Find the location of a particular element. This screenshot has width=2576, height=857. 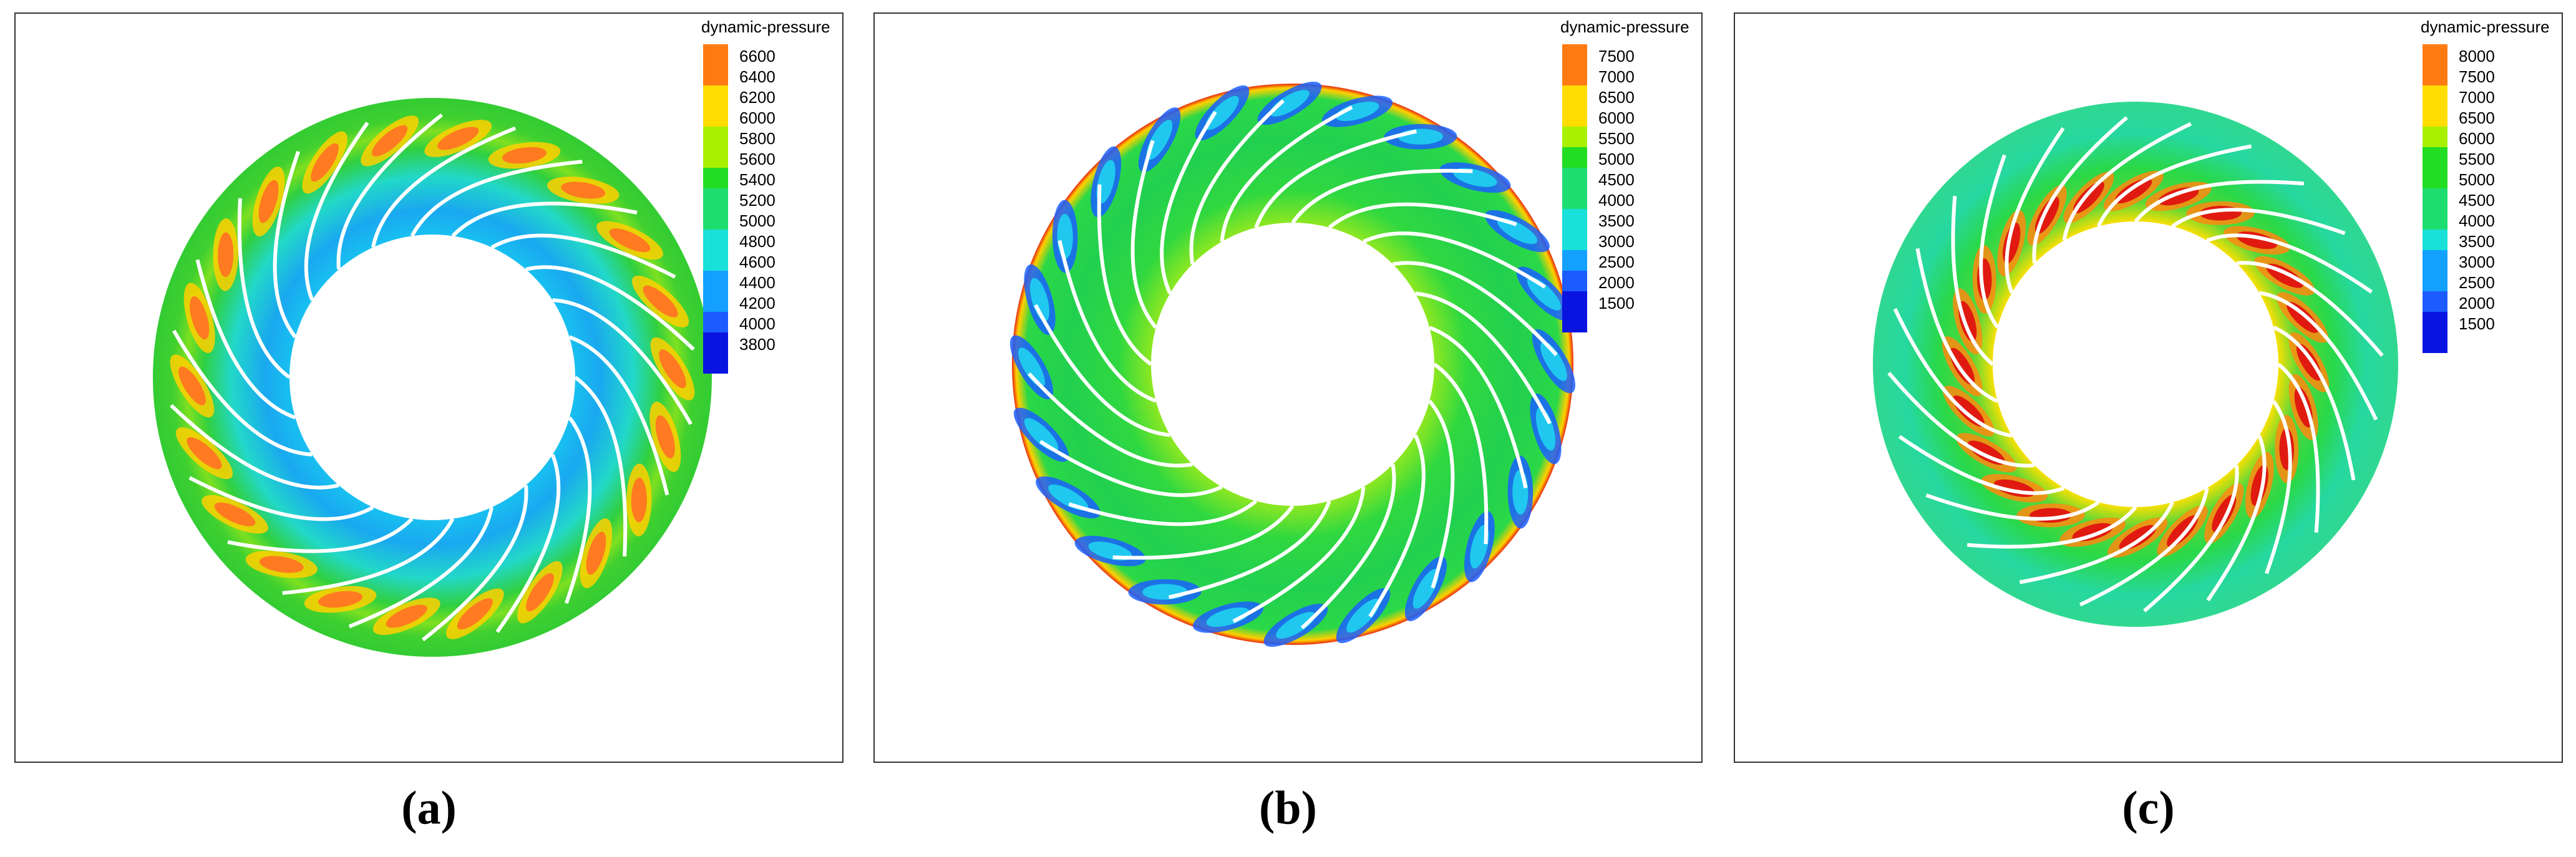

legend-label: 4500 is located at coordinates (2477, 200).